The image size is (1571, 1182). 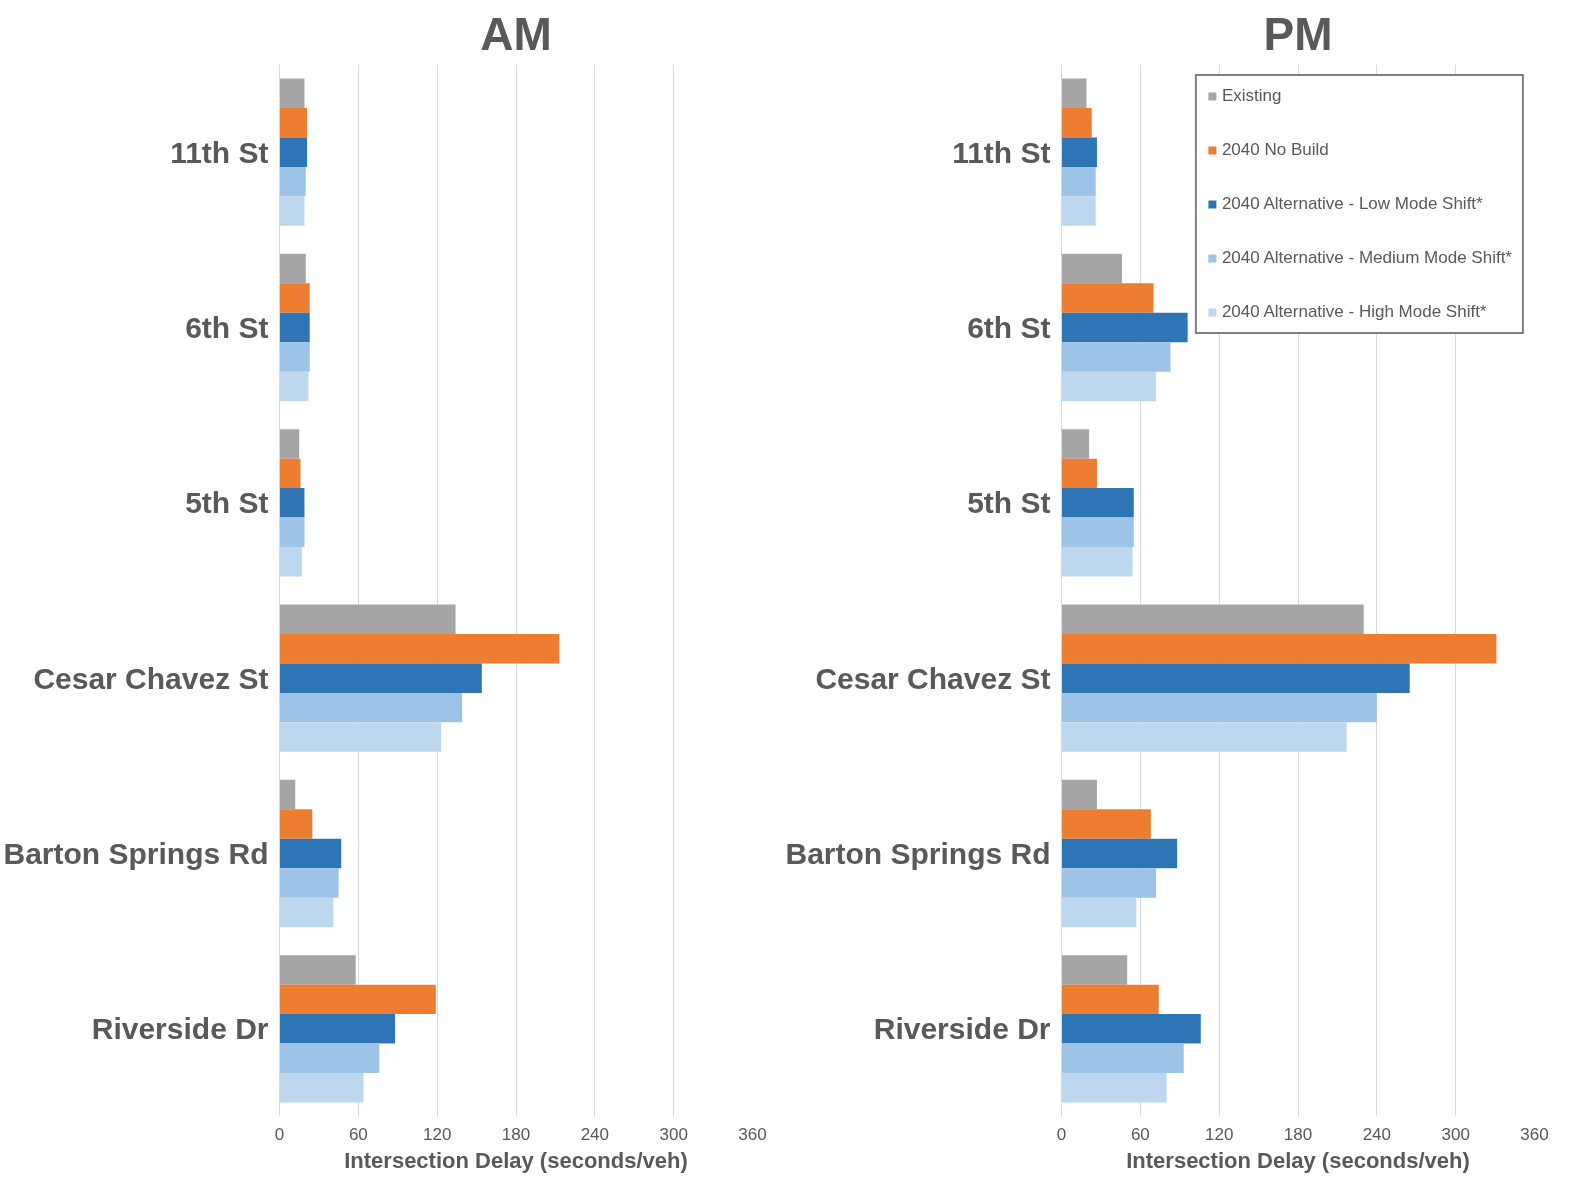 I want to click on legend-label: 2040 No Build, so click(x=1275, y=150).